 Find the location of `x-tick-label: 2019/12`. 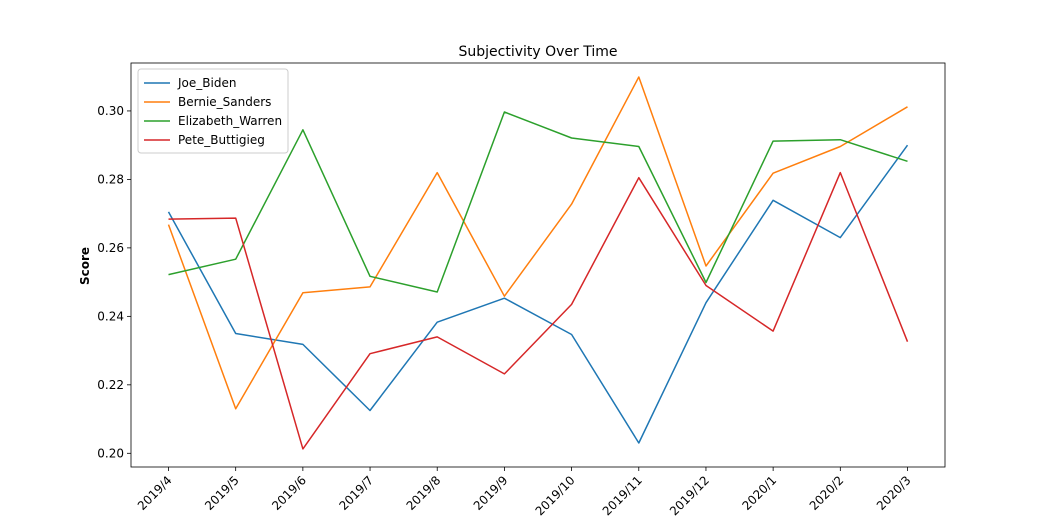

x-tick-label: 2019/12 is located at coordinates (689, 495).